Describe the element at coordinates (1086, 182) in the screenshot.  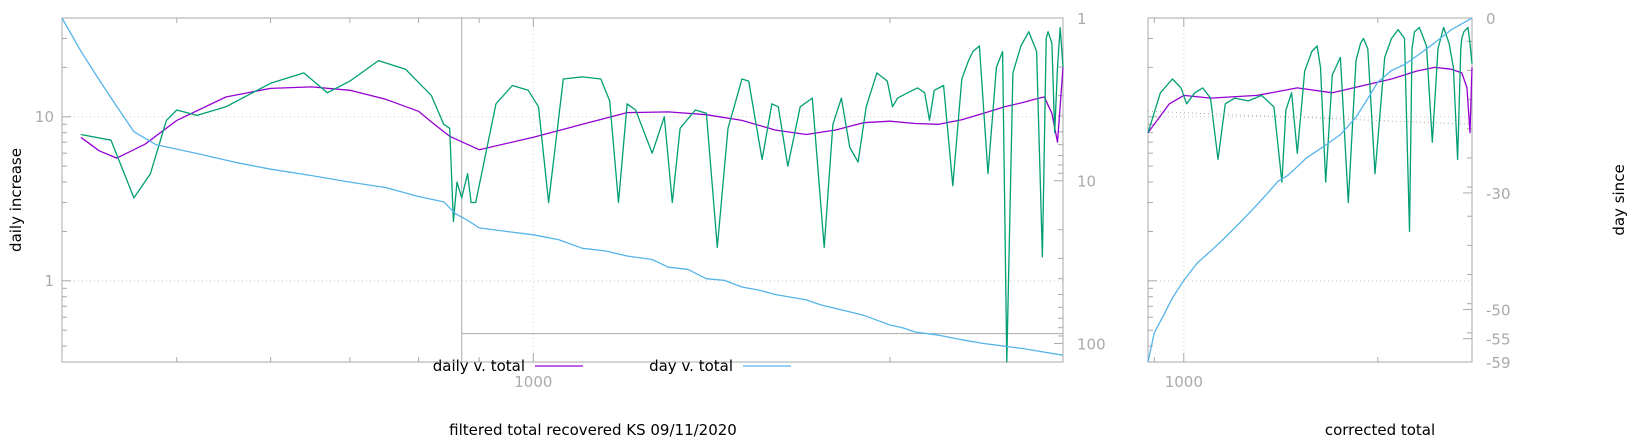
I see `left-y2-tick-label: 10` at that location.